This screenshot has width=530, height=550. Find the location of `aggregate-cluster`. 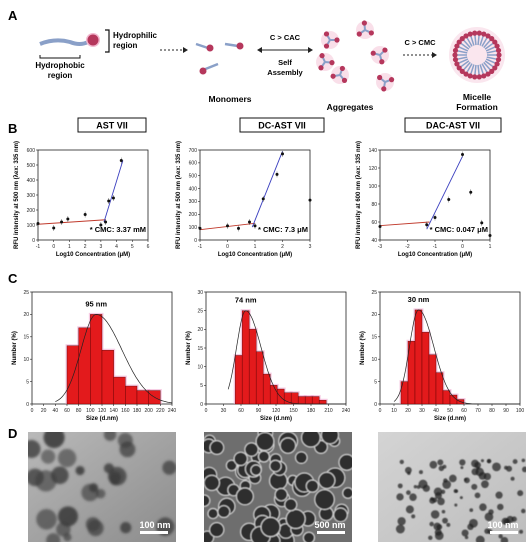

aggregate-cluster is located at coordinates (365, 29).